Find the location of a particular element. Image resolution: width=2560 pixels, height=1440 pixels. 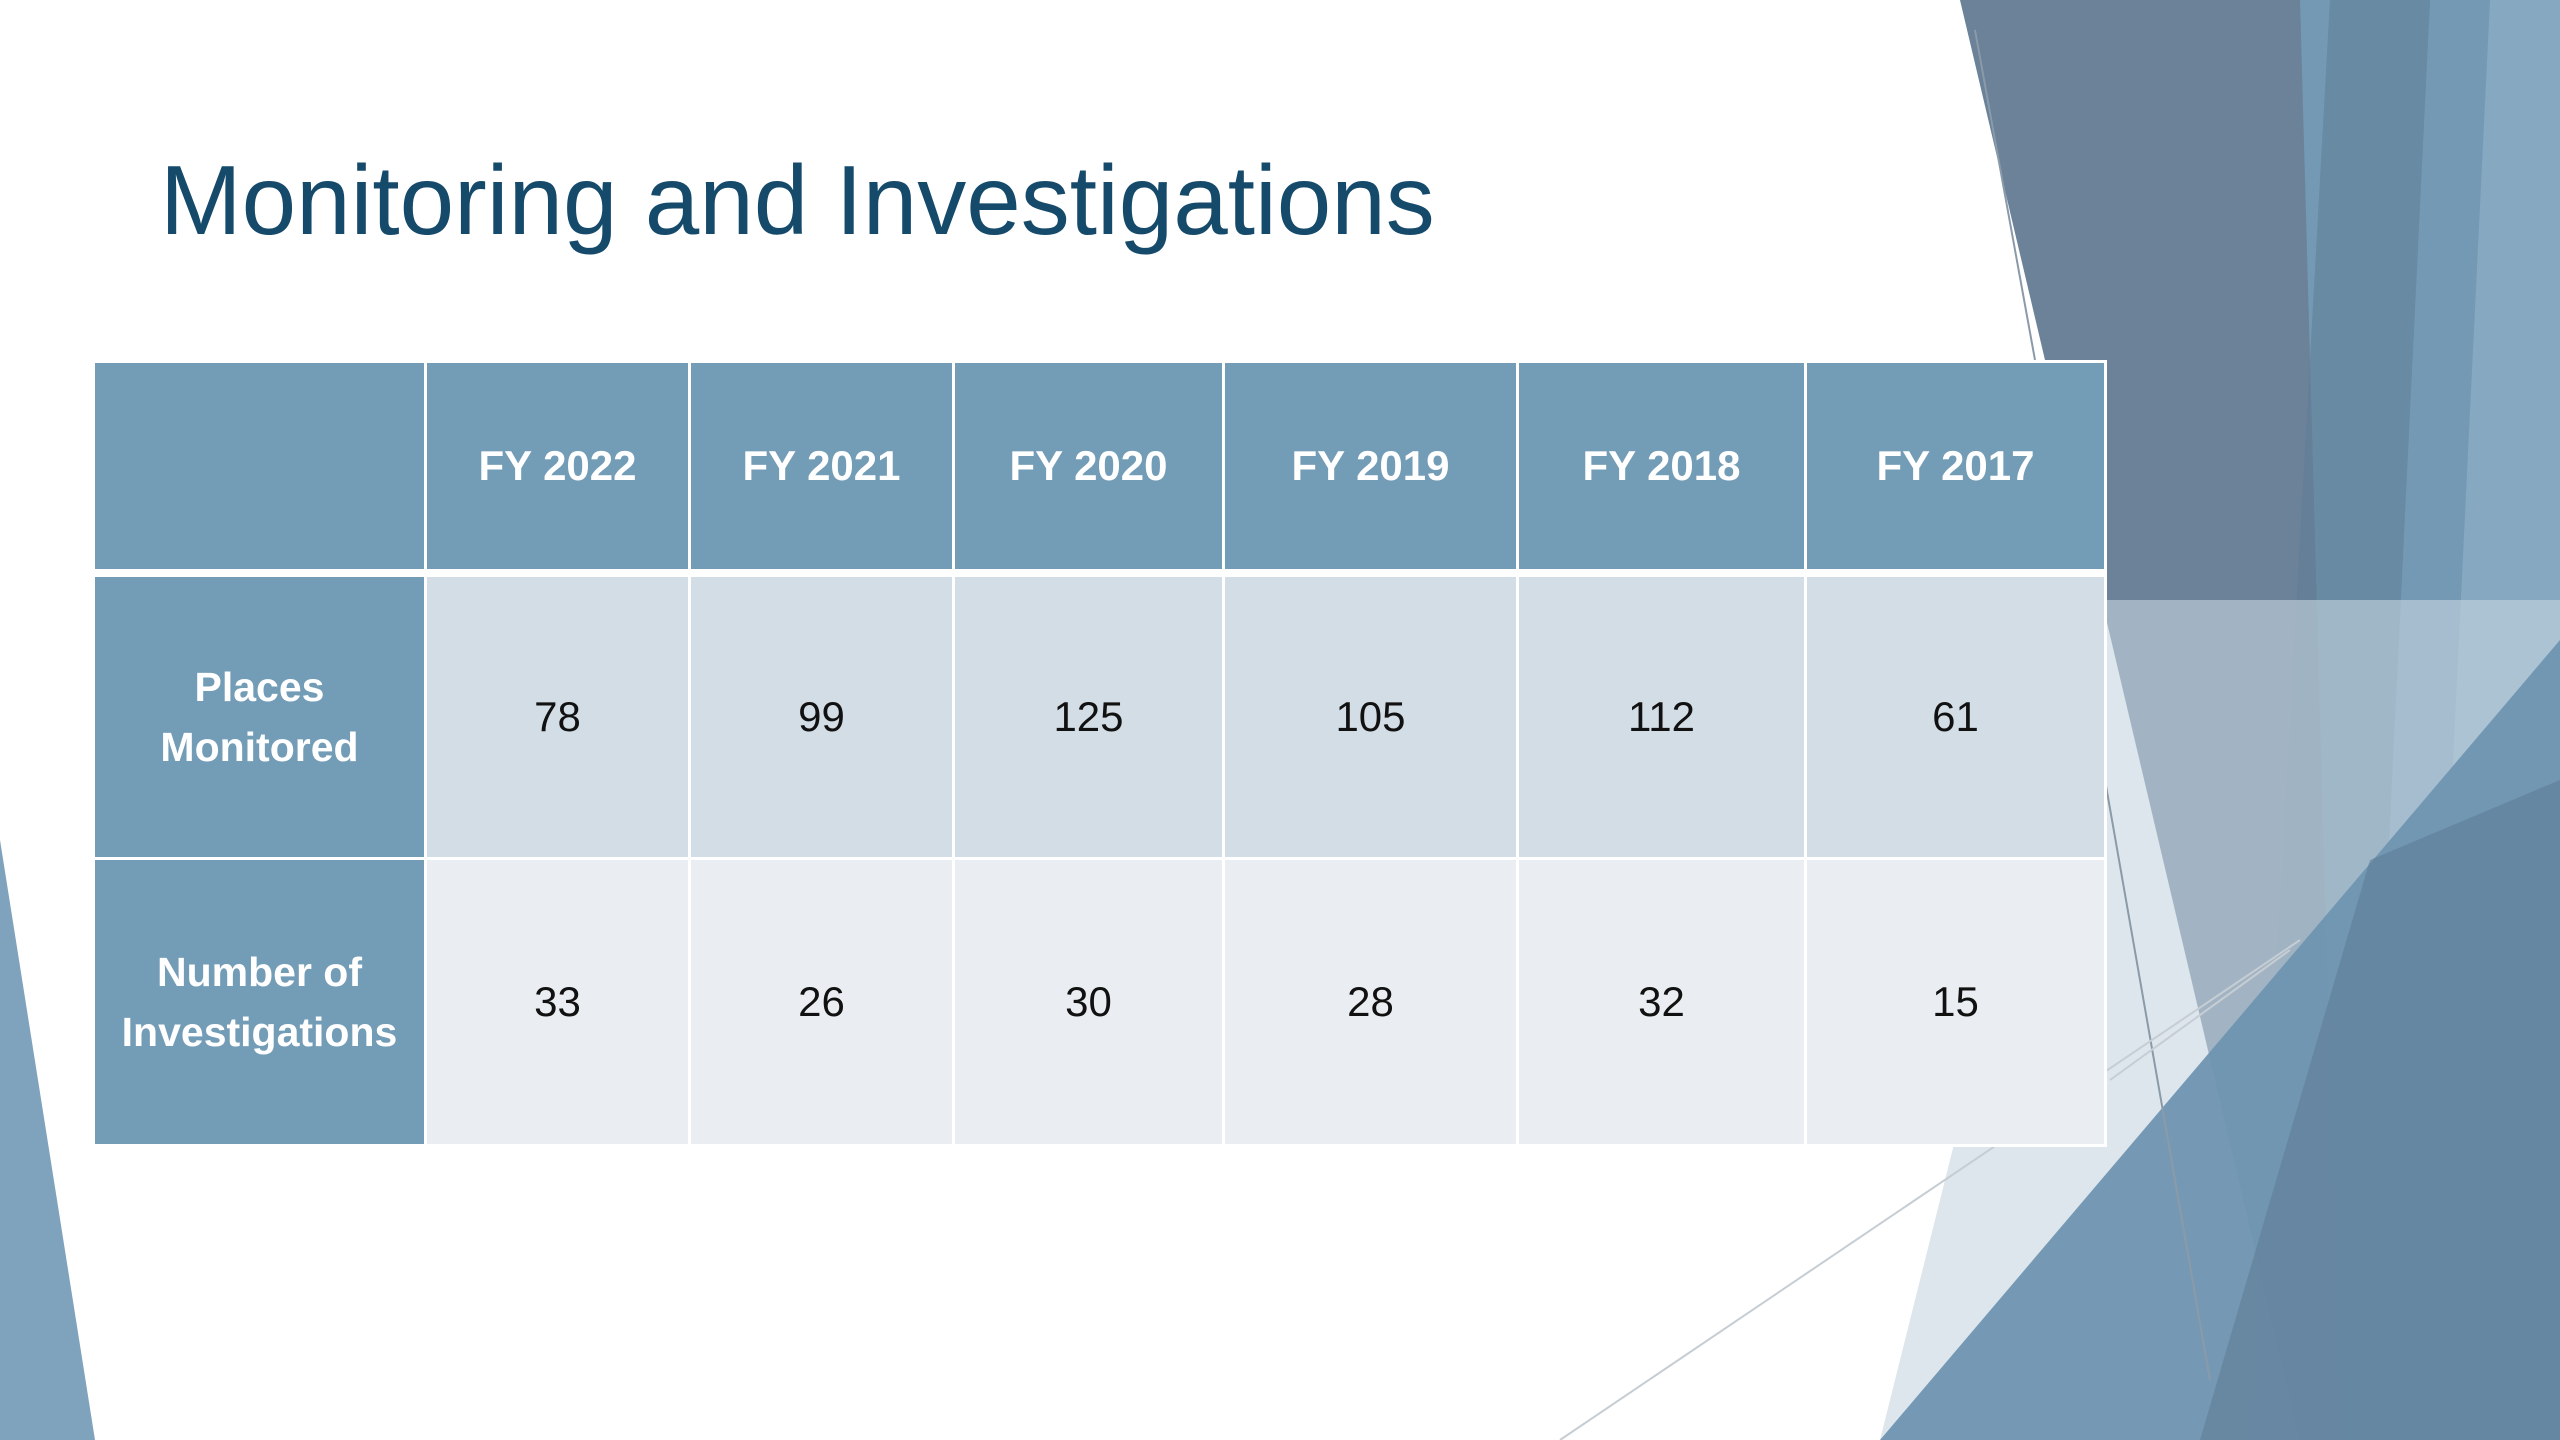

column-header: FY 2021 is located at coordinates (821, 468).